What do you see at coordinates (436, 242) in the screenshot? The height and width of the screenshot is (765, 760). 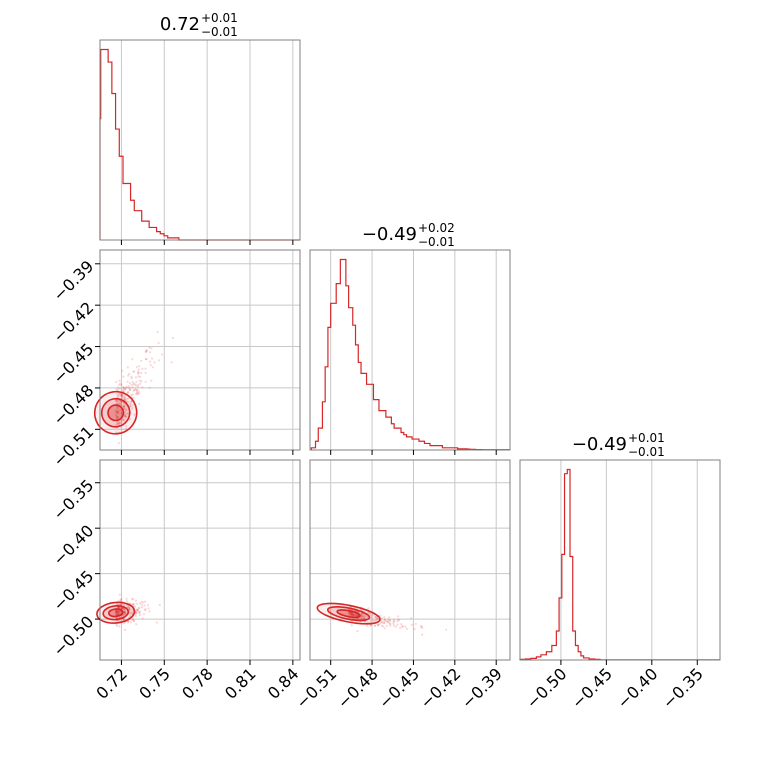 I see `title-sub-1: −0.01` at bounding box center [436, 242].